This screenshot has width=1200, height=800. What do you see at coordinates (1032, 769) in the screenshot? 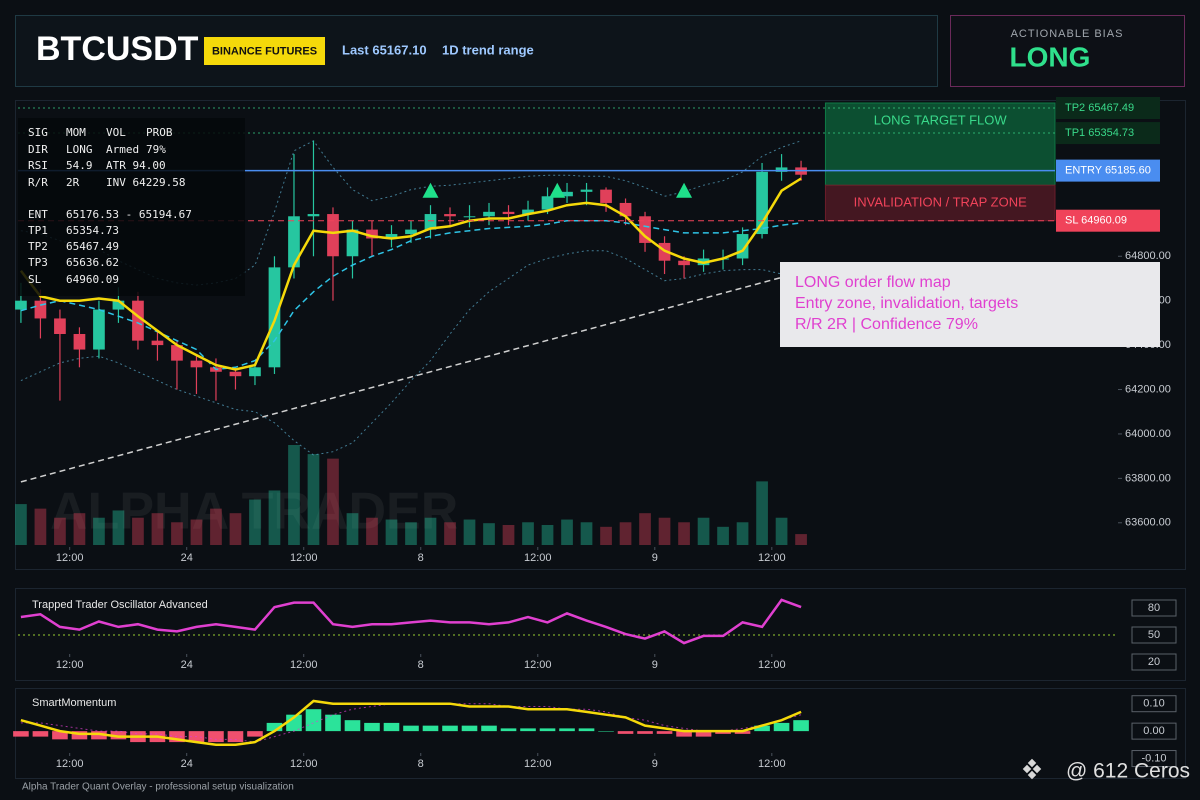
I see `brand-logo` at bounding box center [1032, 769].